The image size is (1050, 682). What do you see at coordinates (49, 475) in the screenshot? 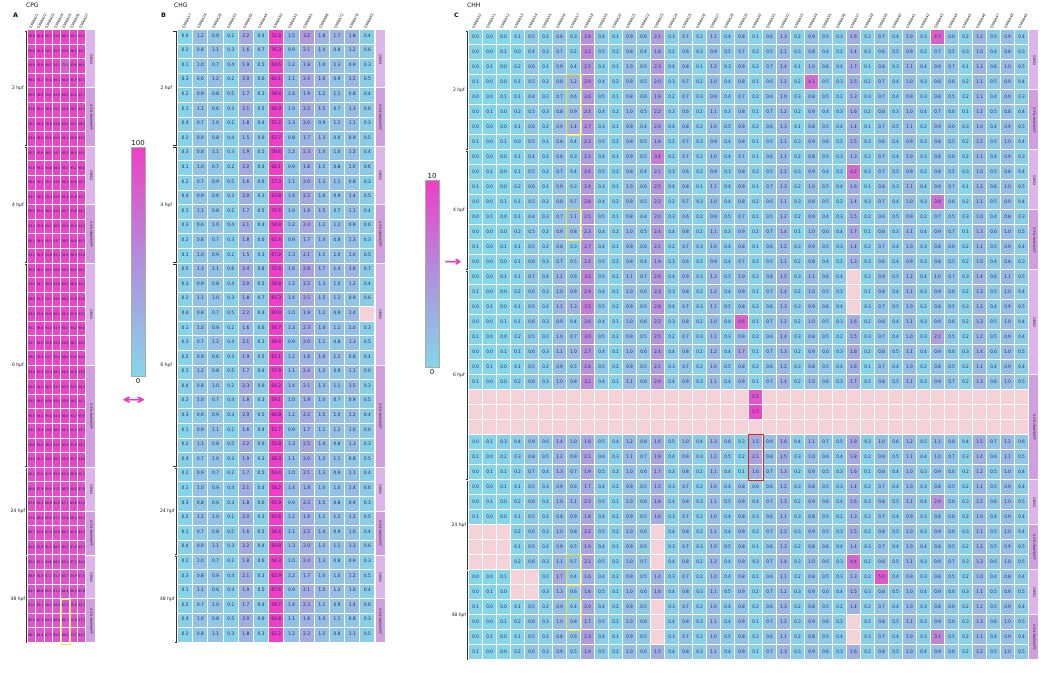
I see `heatmap-cell: 87.9` at bounding box center [49, 475].